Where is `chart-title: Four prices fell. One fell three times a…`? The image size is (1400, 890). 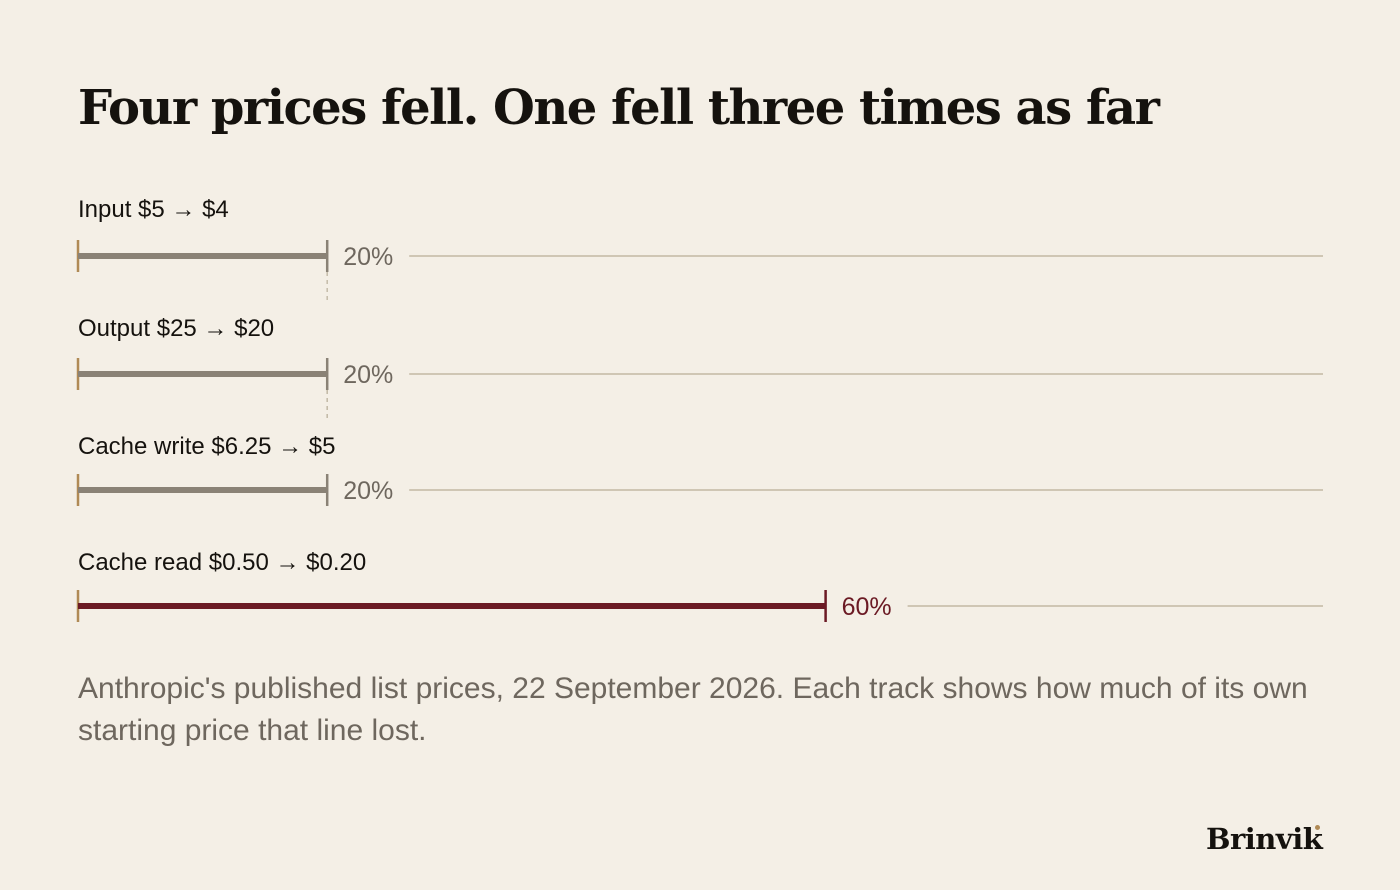
chart-title: Four prices fell. One fell three times a… is located at coordinates (619, 108).